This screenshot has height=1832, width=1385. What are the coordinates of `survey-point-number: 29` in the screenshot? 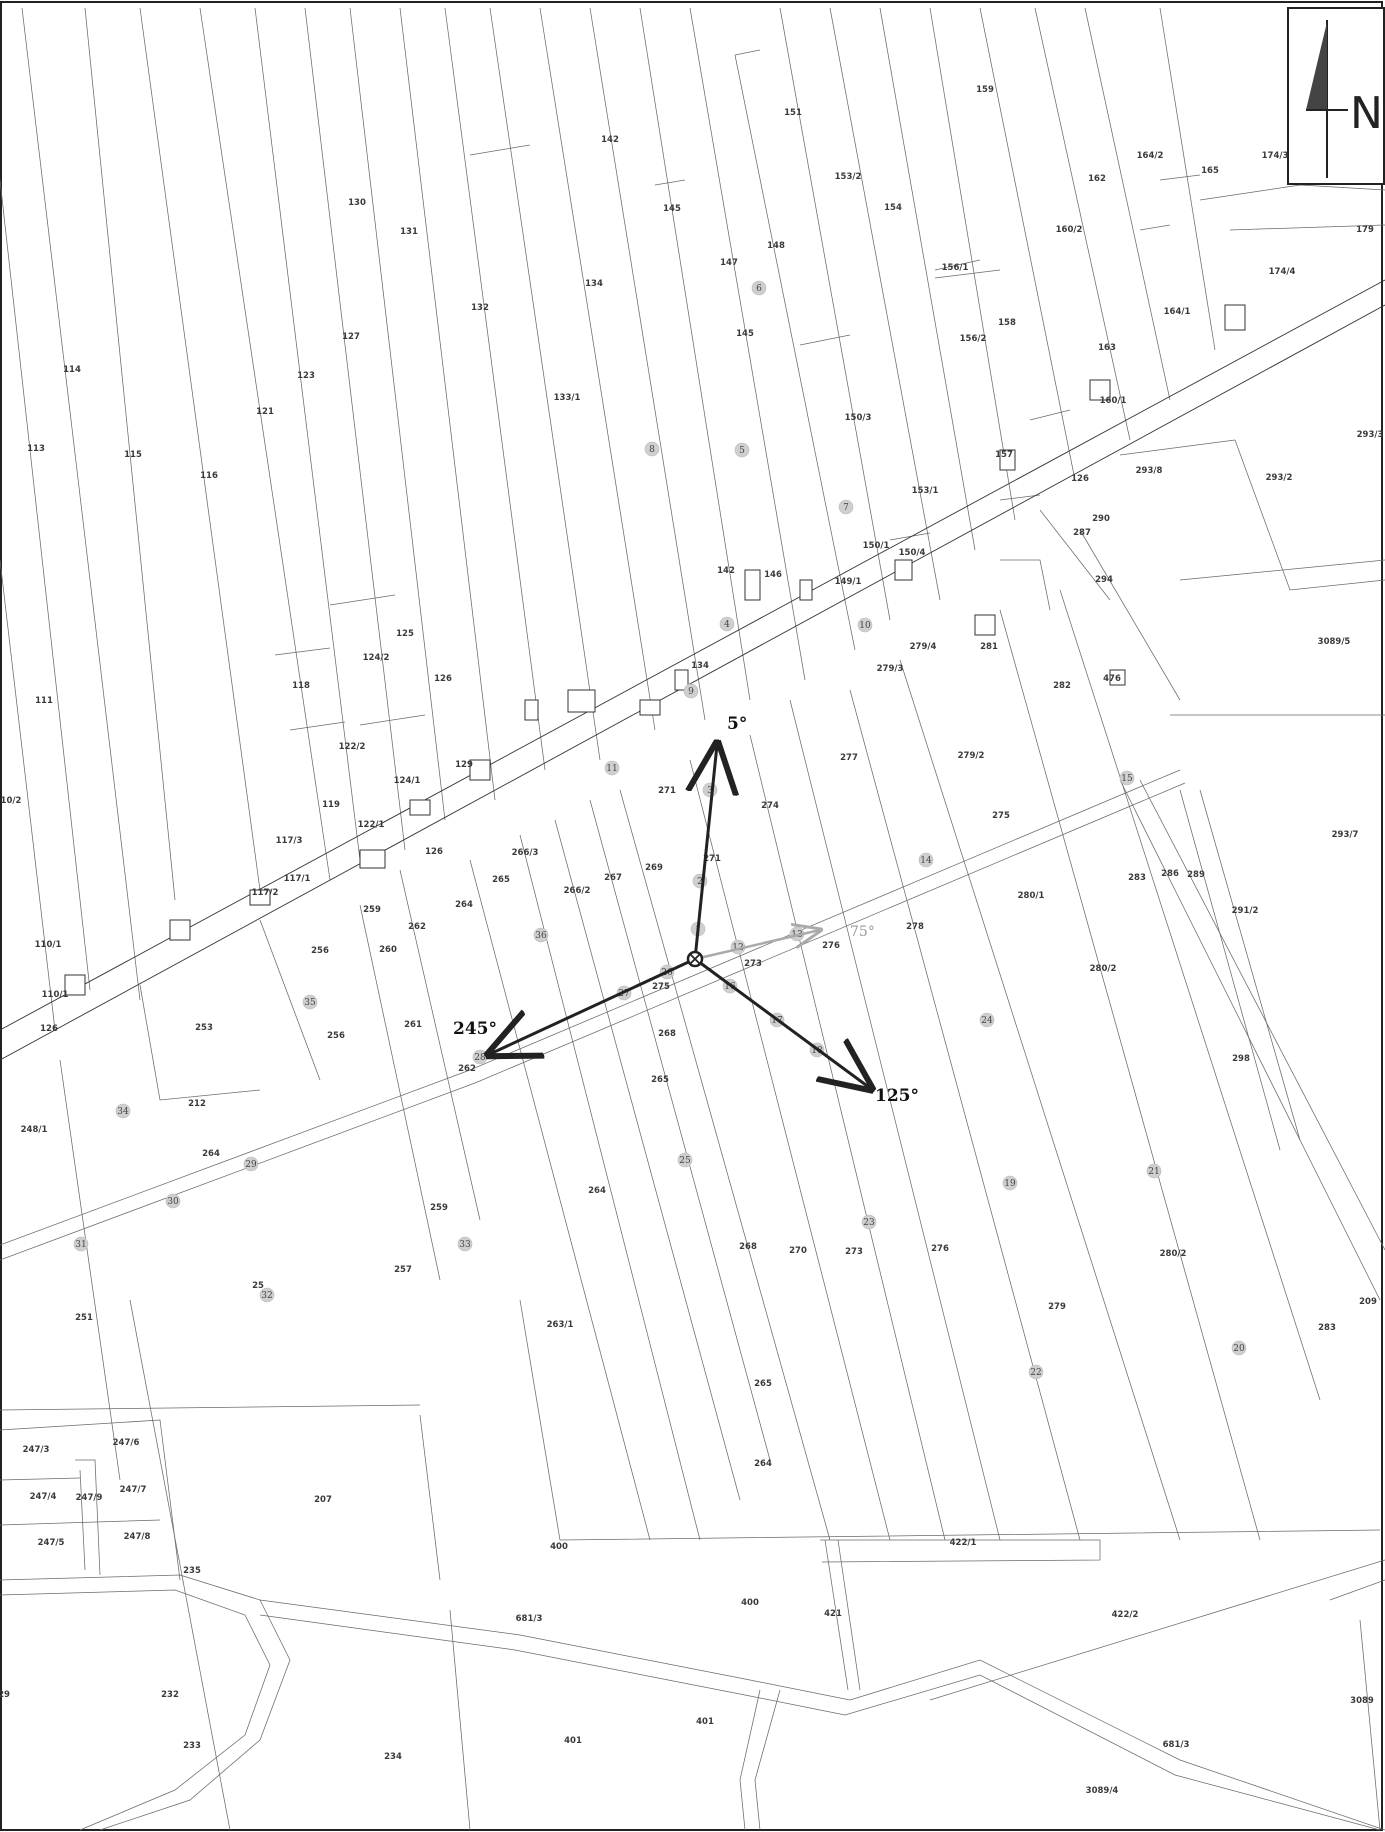 It's located at (251, 1165).